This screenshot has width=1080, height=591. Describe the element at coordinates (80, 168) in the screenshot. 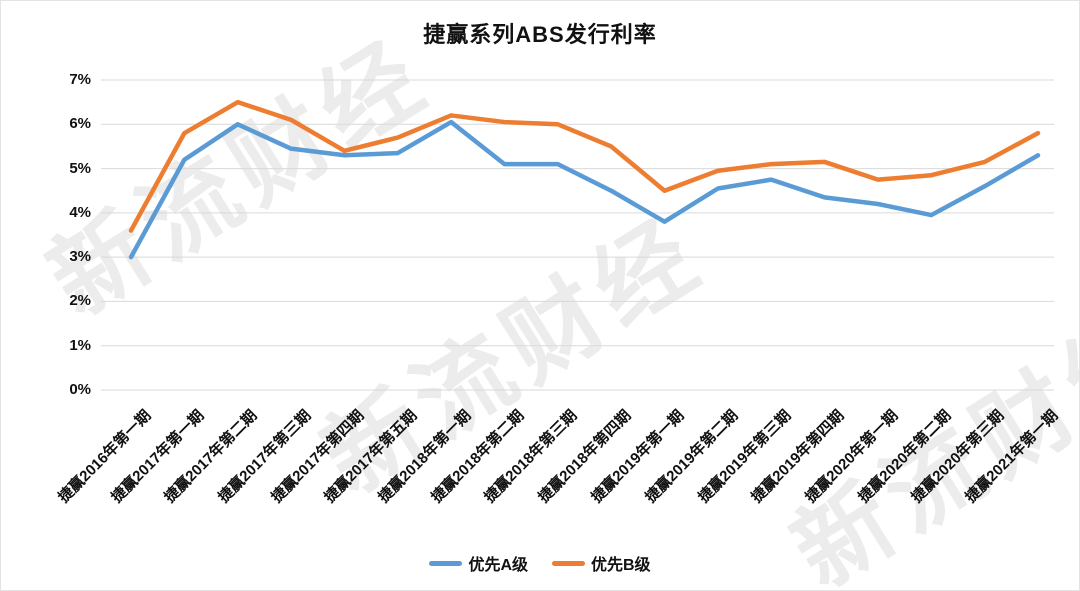

I see `y-axis-tick-label: 5%` at that location.